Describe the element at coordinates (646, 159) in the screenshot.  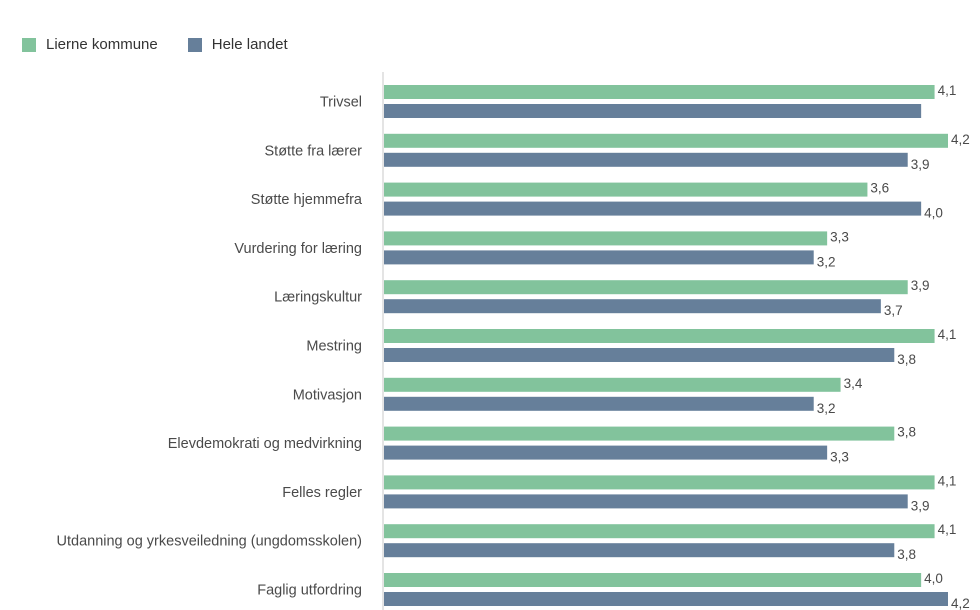
I see `bar-hele-landet-st-tte-fra-l-rer` at that location.